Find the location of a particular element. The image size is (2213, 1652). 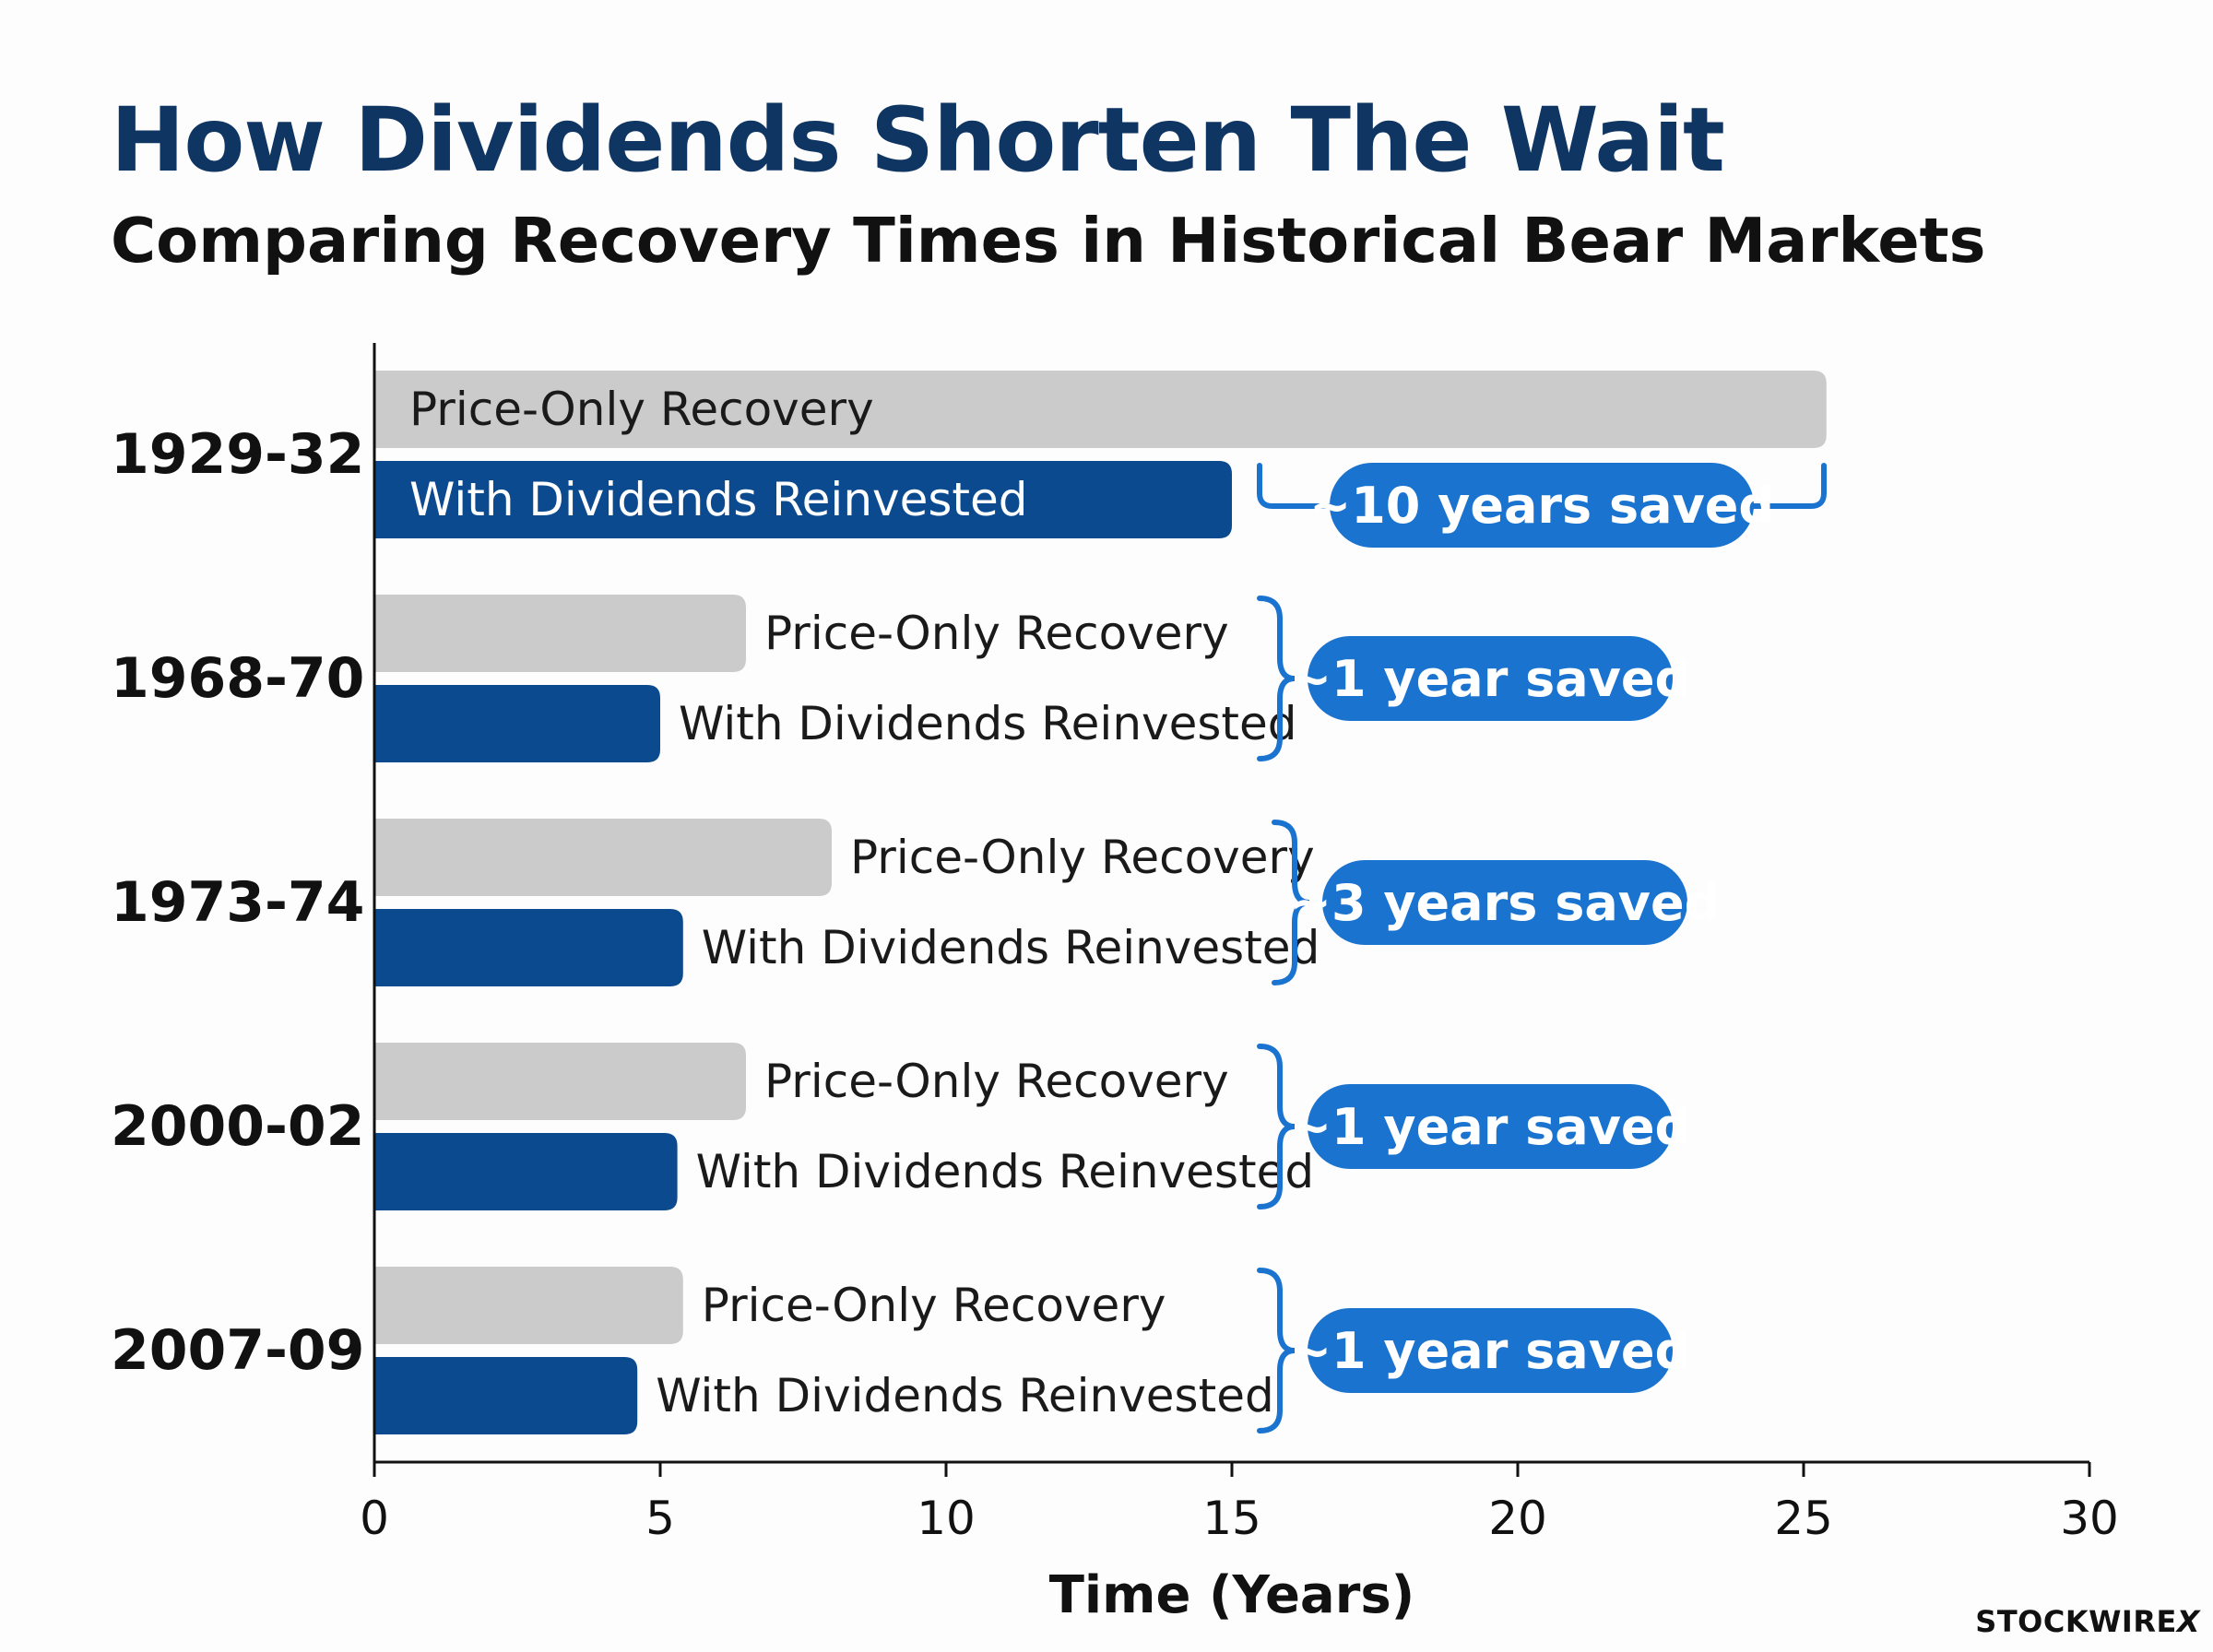

chart-title: How Dividends Shorten The Wait is located at coordinates (918, 140).